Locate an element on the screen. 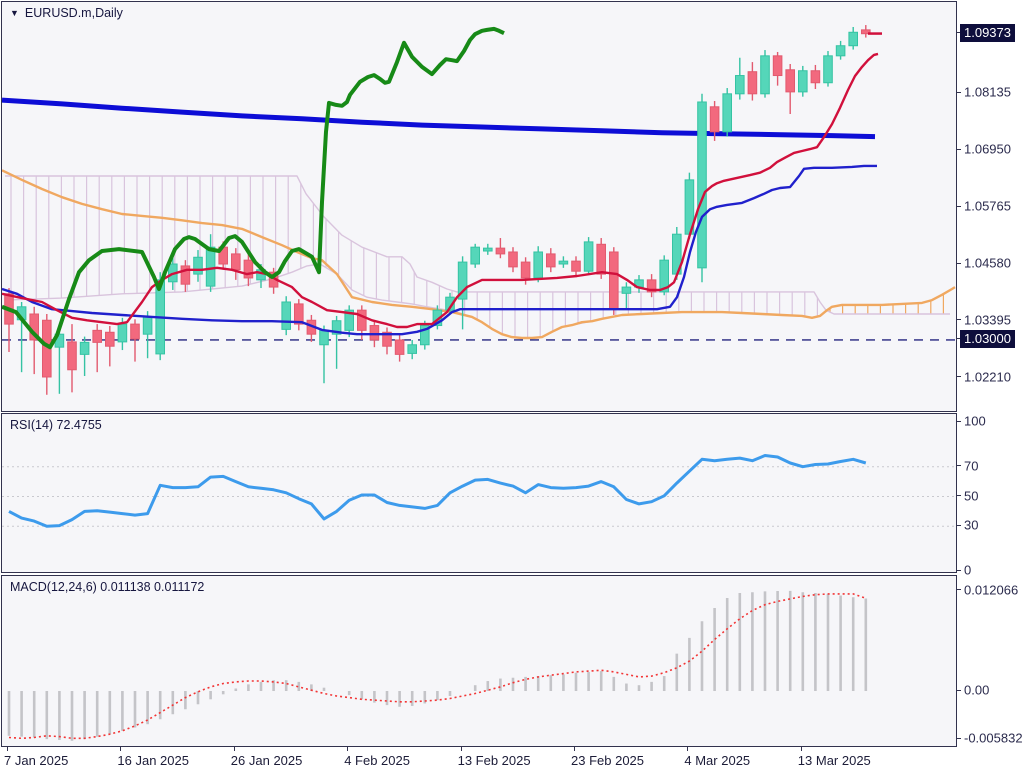 The width and height of the screenshot is (1024, 773). price-axis-label: 1.03395 is located at coordinates (987, 320).